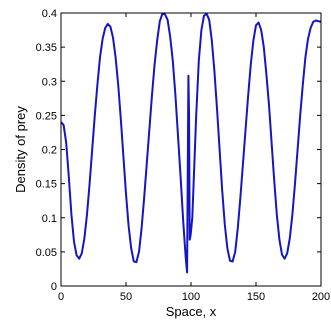 This screenshot has width=331, height=325. Describe the element at coordinates (46, 253) in the screenshot. I see `y-tick-label: 0.05` at that location.